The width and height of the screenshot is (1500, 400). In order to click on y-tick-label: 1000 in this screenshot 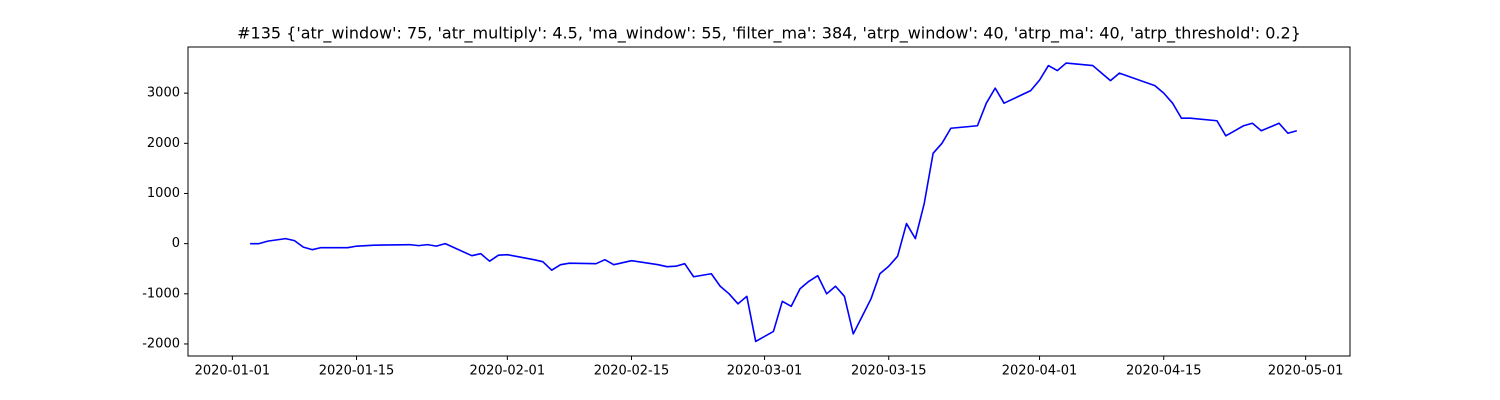, I will do `click(163, 193)`.